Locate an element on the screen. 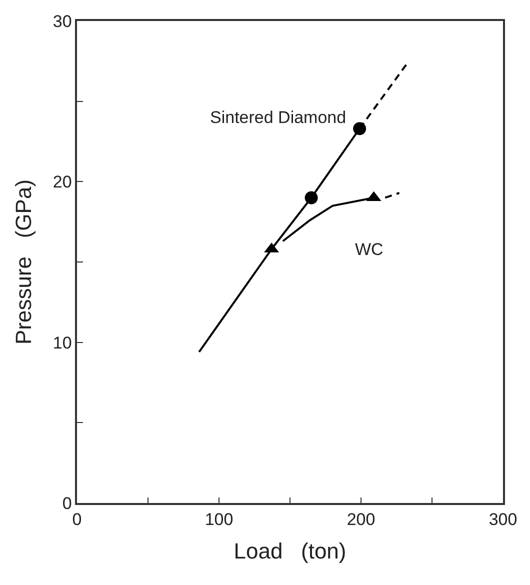 Image resolution: width=530 pixels, height=585 pixels. x-tick-label: 100 is located at coordinates (219, 520).